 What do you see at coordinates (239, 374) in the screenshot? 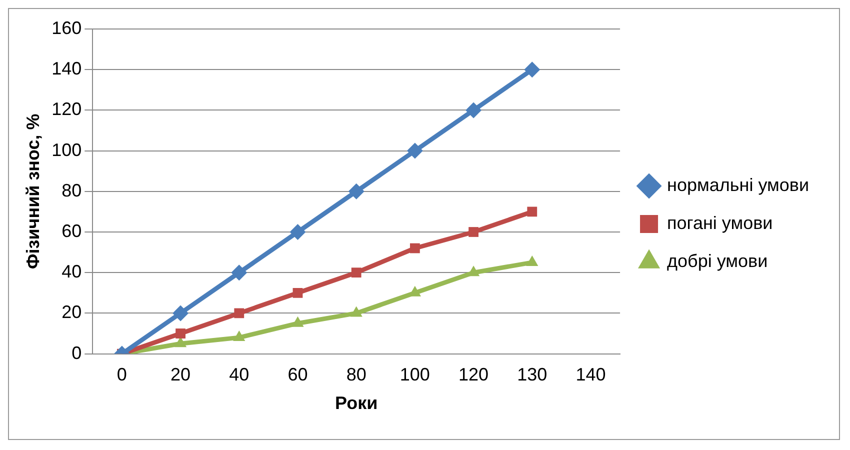
I see `x-tick-label: 40` at bounding box center [239, 374].